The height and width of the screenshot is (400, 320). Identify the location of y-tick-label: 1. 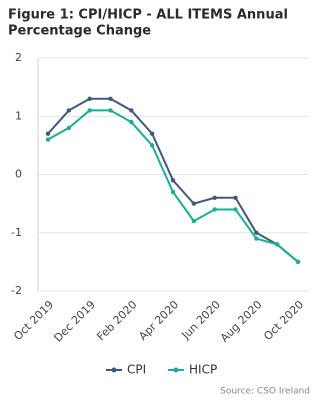
(18, 115).